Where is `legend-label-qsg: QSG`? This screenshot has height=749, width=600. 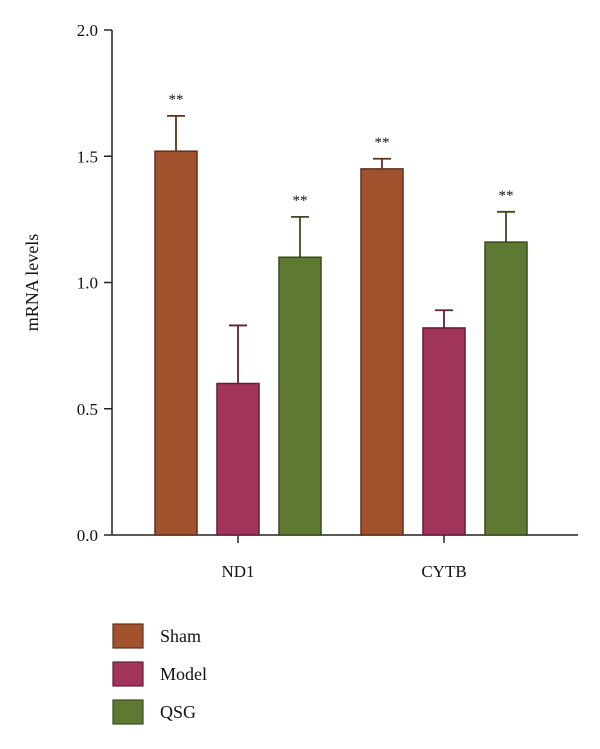 legend-label-qsg: QSG is located at coordinates (178, 712).